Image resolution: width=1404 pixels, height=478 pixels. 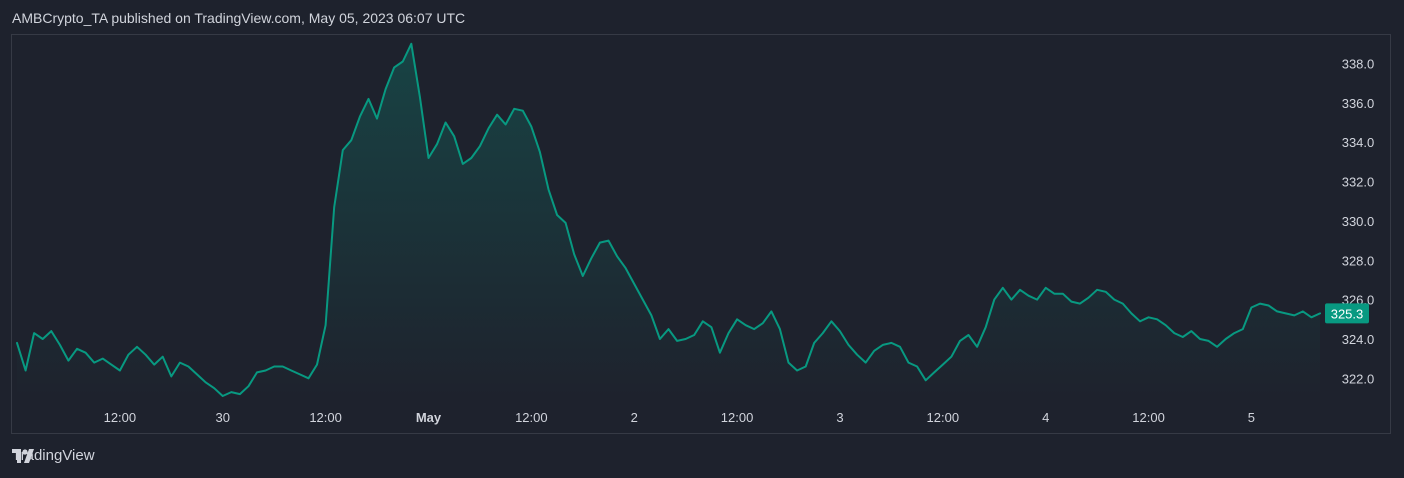 I want to click on last-value-badge, so click(x=1347, y=313).